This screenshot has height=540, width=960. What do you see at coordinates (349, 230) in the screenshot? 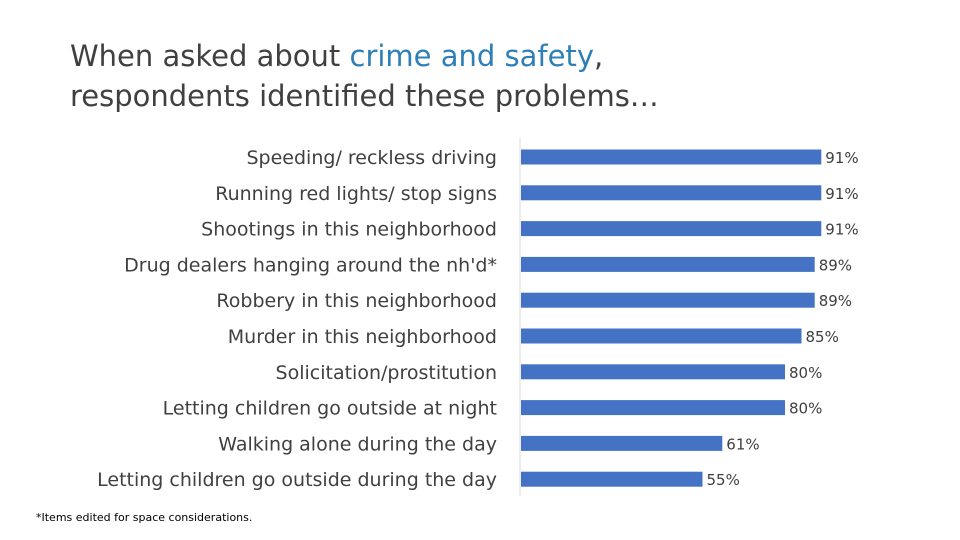
I see `category-label: Shootings in this neighborhood` at bounding box center [349, 230].